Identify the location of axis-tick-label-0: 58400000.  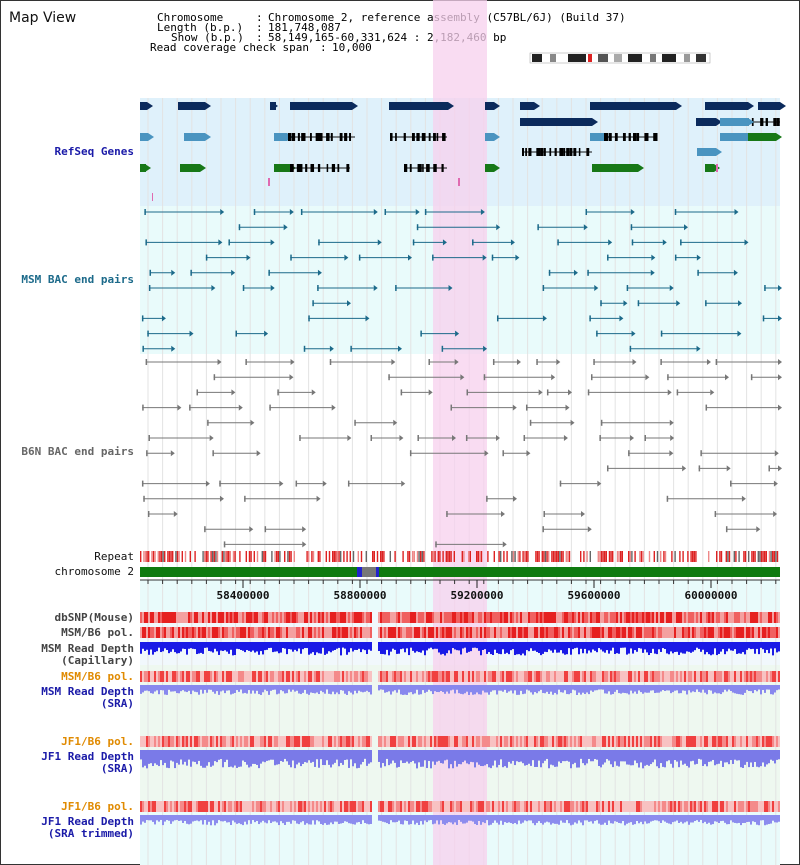
(243, 595).